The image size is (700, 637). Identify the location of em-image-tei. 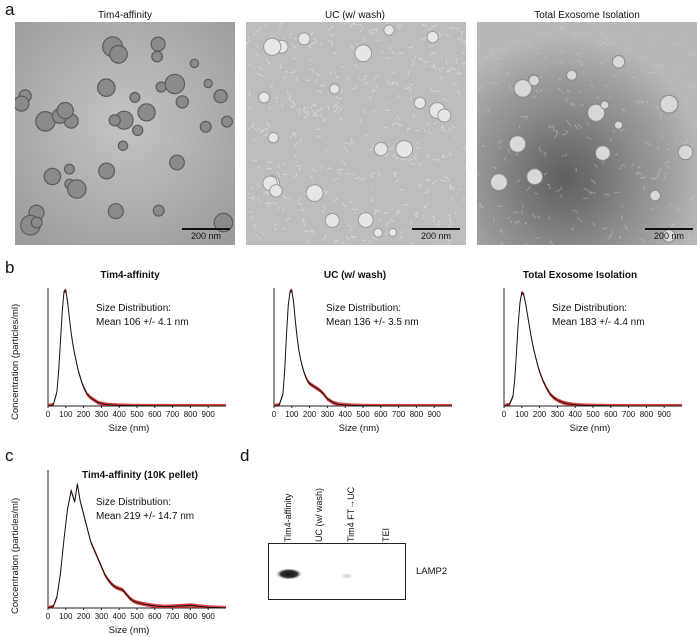
(587, 133).